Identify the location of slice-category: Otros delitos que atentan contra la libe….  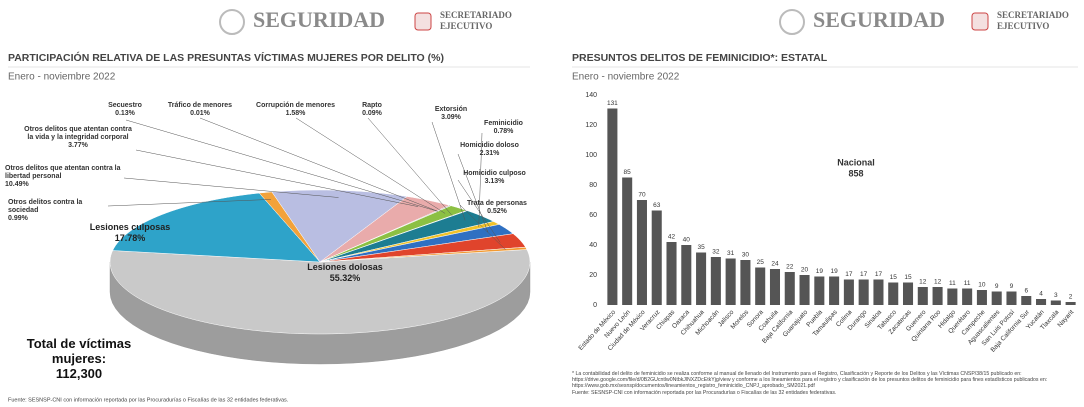
(63, 172).